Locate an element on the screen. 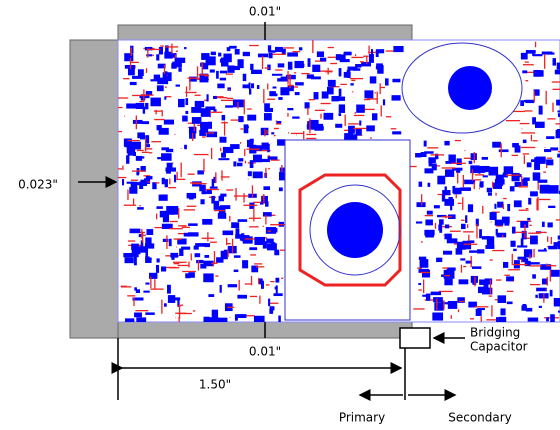 This screenshot has width=560, height=430. callout-label: Bridging is located at coordinates (495, 333).